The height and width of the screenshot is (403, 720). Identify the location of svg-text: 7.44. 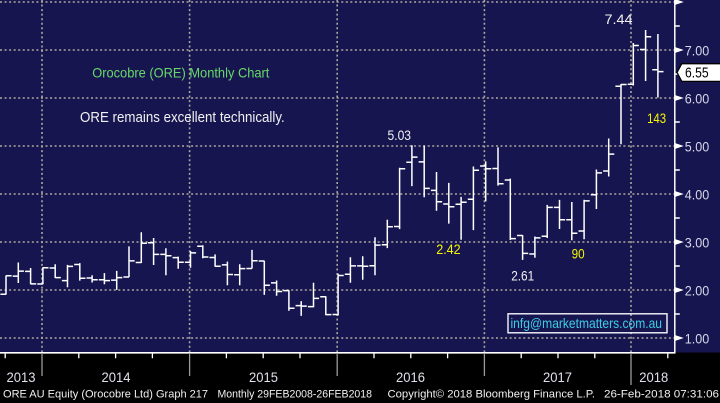
(619, 19).